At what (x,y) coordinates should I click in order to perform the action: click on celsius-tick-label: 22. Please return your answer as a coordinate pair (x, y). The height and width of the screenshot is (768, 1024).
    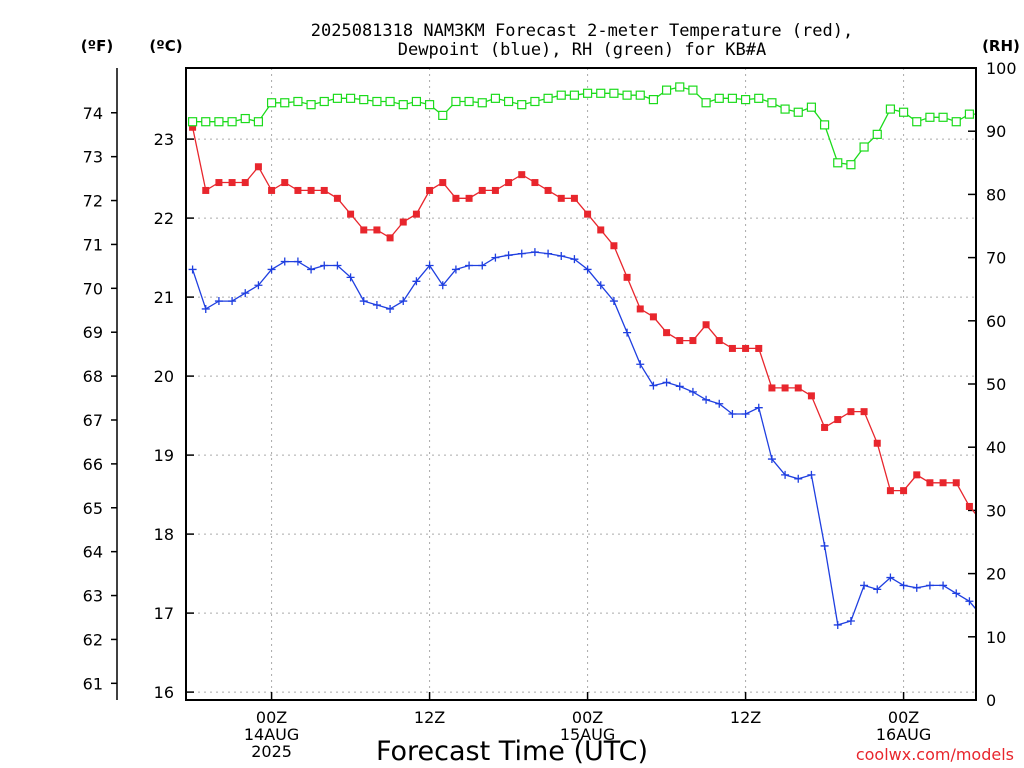
    Looking at the image, I should click on (164, 218).